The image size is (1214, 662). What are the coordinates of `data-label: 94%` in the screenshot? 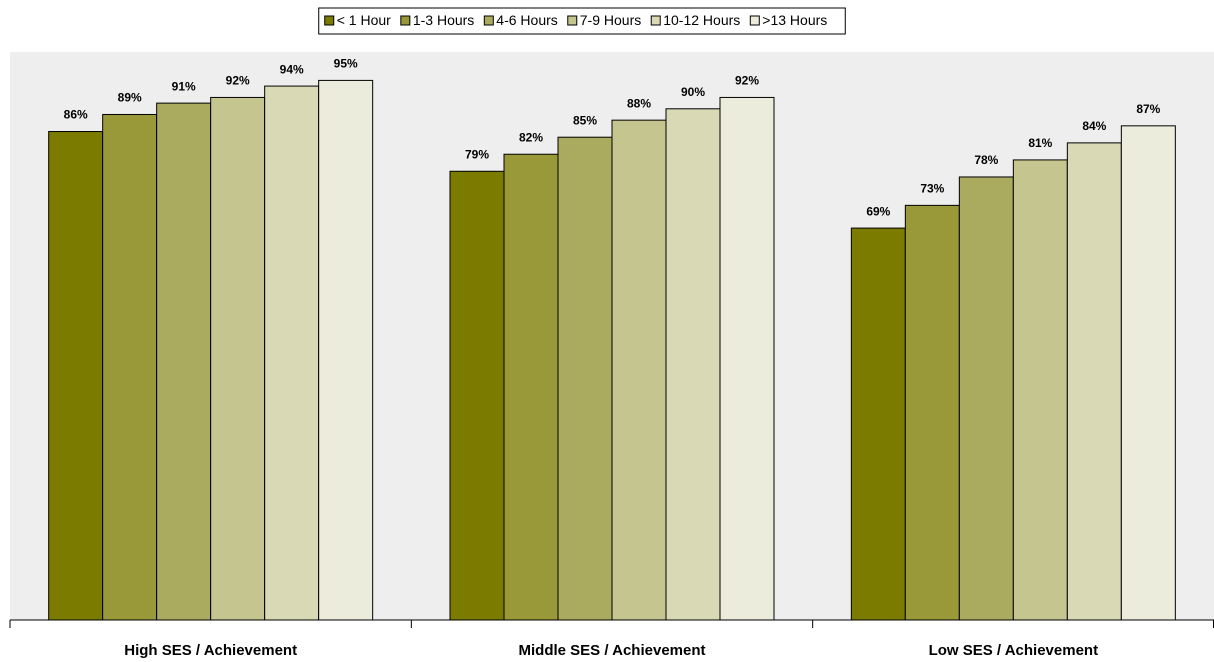 It's located at (292, 69).